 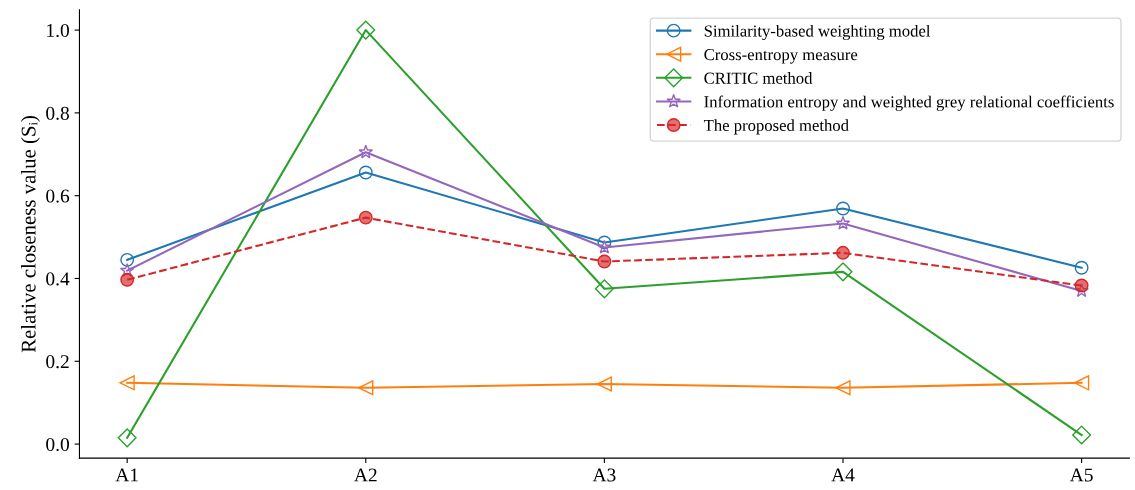 I want to click on y-tick-label: 1.0, so click(x=58, y=30).